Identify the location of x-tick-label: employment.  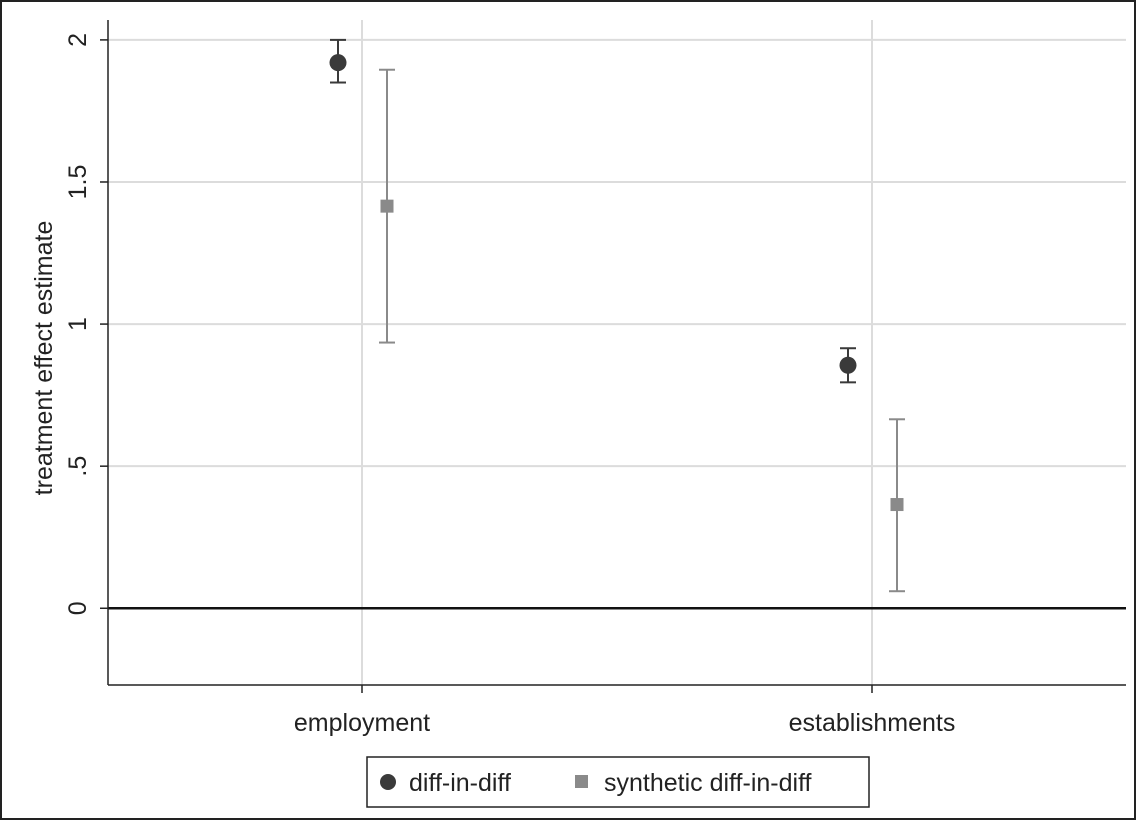
(362, 723).